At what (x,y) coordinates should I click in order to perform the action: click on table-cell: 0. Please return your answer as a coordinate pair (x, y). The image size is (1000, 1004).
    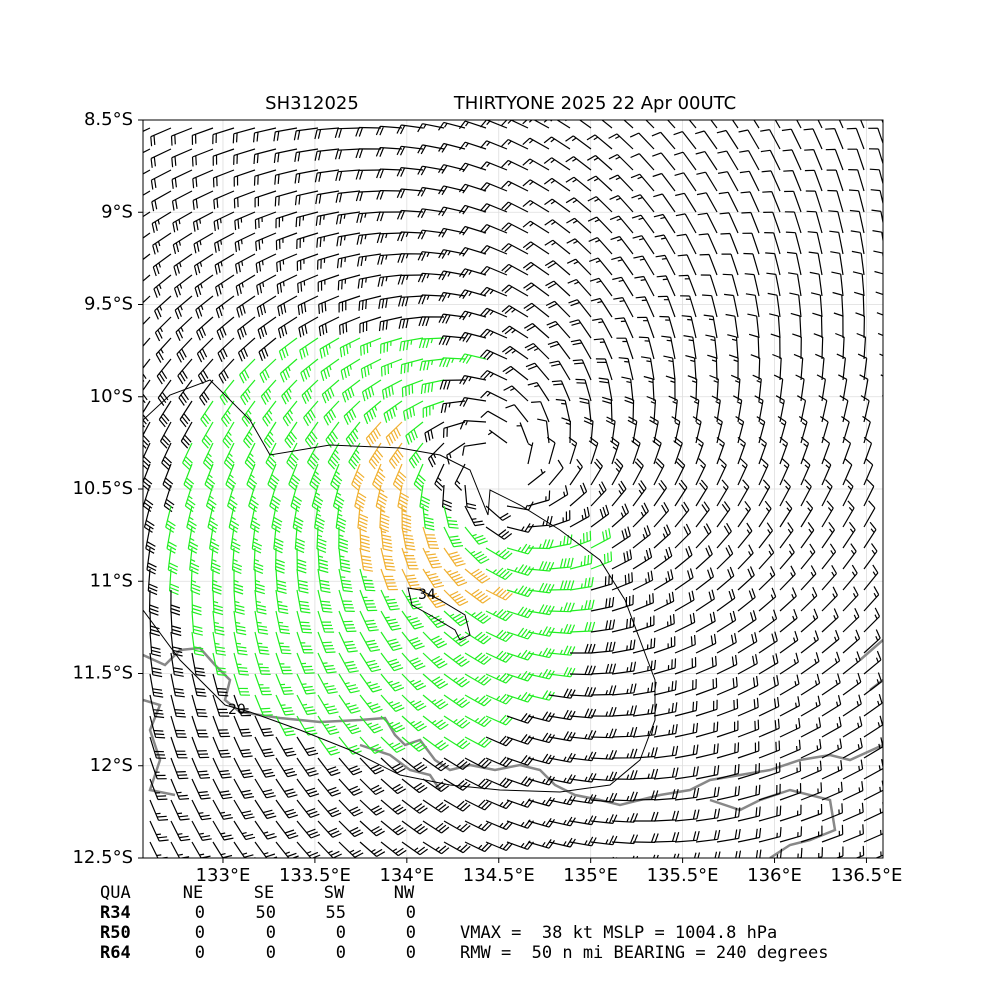
    Looking at the image, I should click on (411, 933).